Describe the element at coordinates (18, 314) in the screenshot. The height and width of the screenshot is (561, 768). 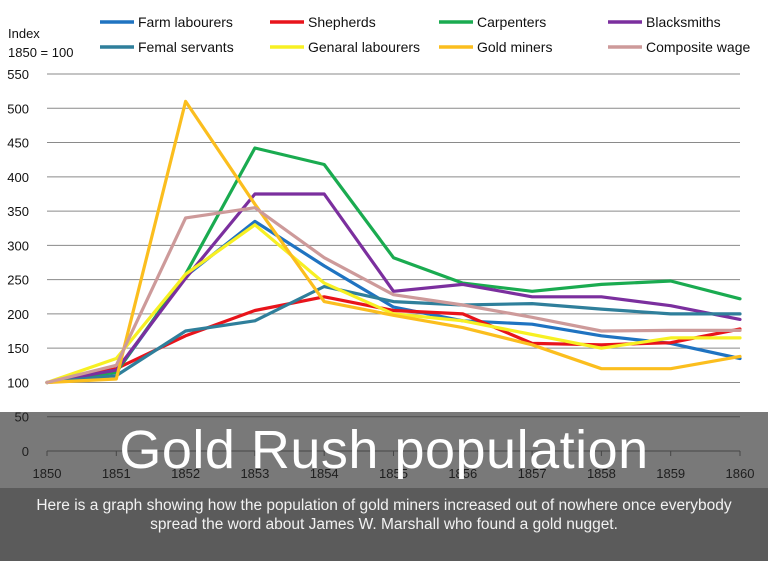
I see `y-tick-label: 200` at that location.